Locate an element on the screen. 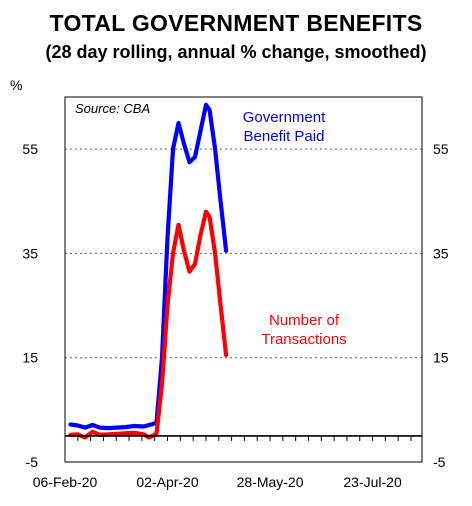 Image resolution: width=472 pixels, height=506 pixels. x-tick-label: 06-Feb-20 is located at coordinates (65, 482).